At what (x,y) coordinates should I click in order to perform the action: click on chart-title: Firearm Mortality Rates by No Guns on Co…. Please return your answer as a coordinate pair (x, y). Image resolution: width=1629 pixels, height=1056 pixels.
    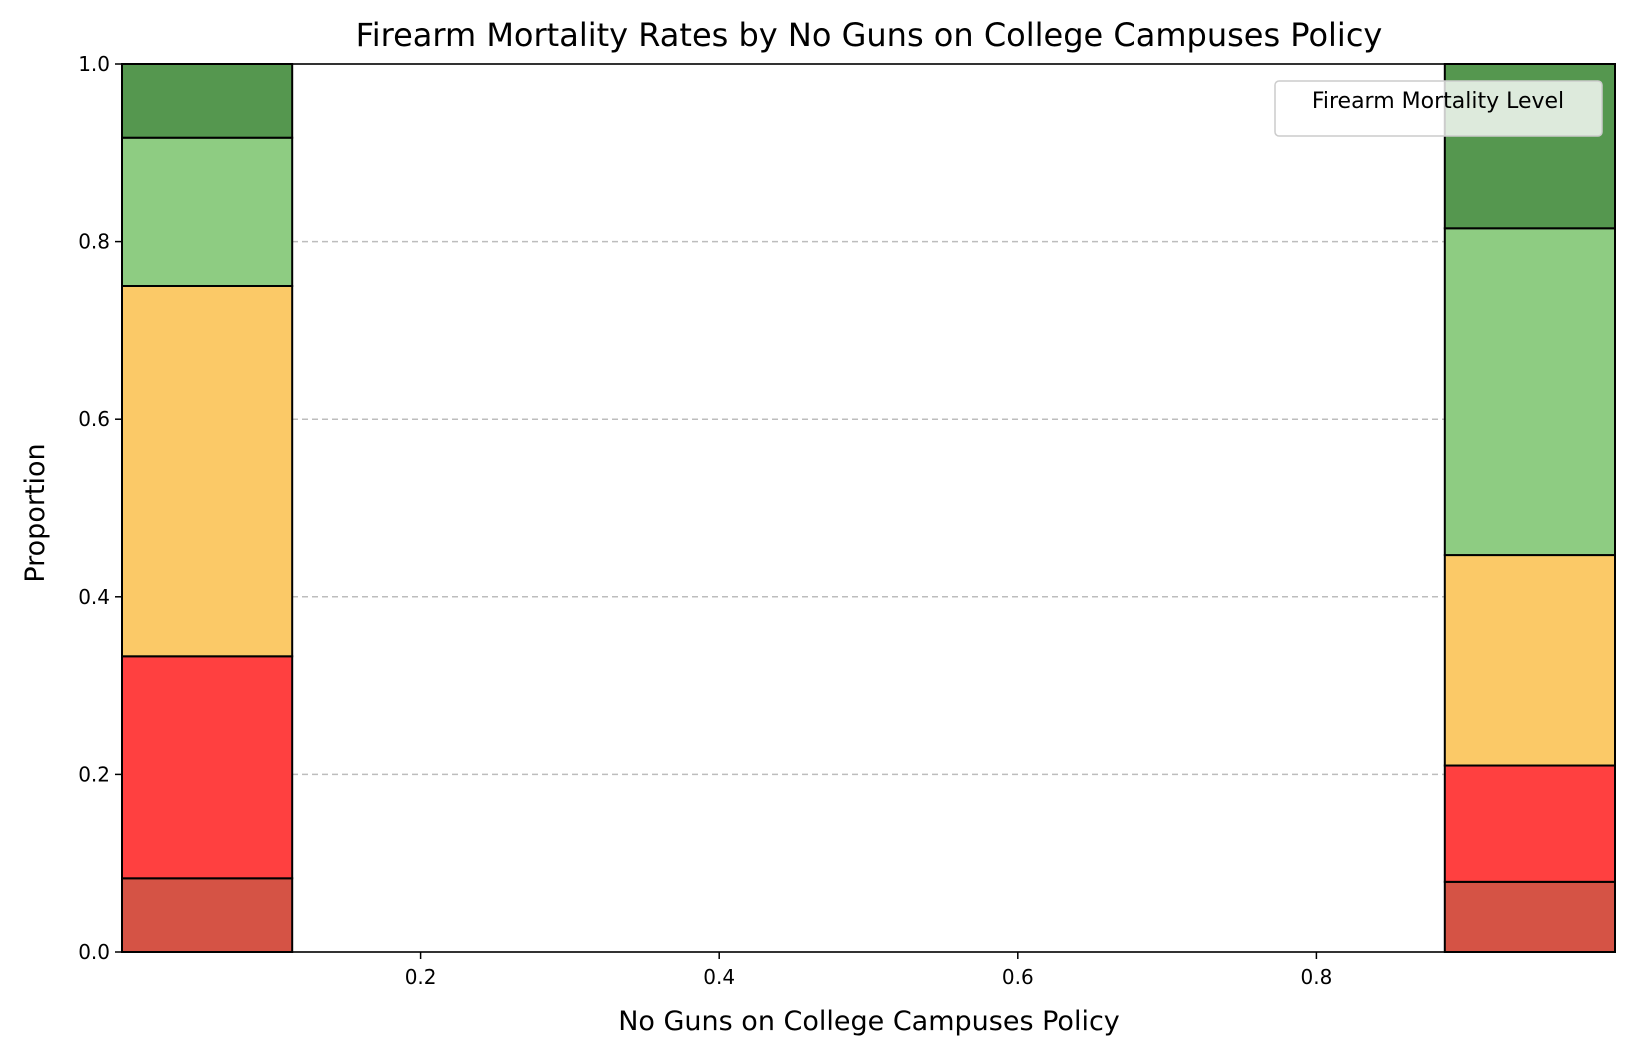
    Looking at the image, I should click on (869, 35).